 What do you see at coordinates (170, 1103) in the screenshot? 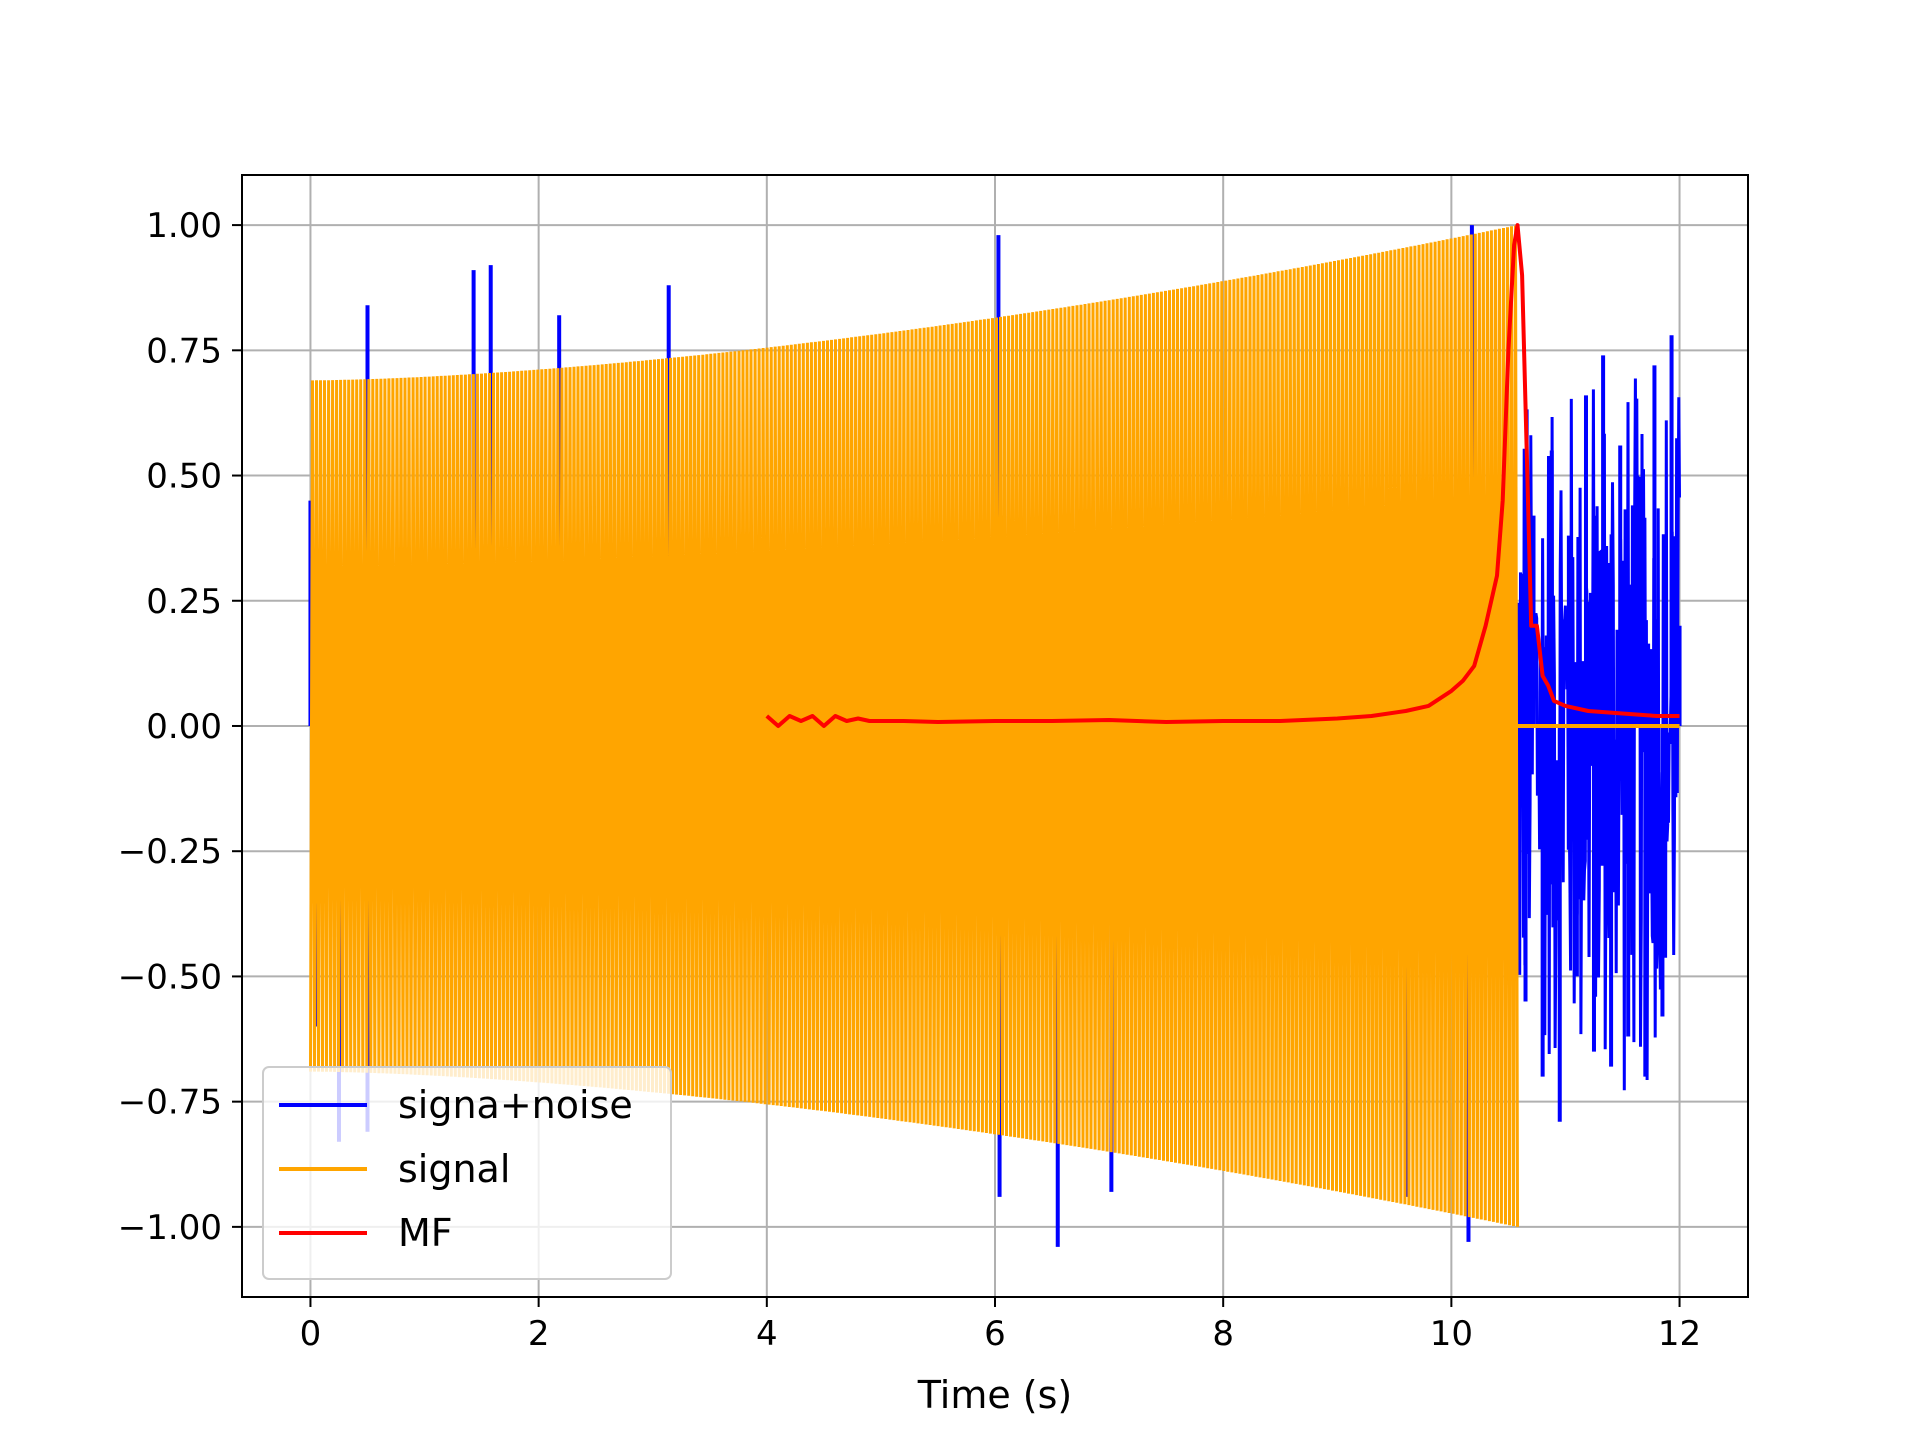
I see `y-tick-label: −0.75` at bounding box center [170, 1103].